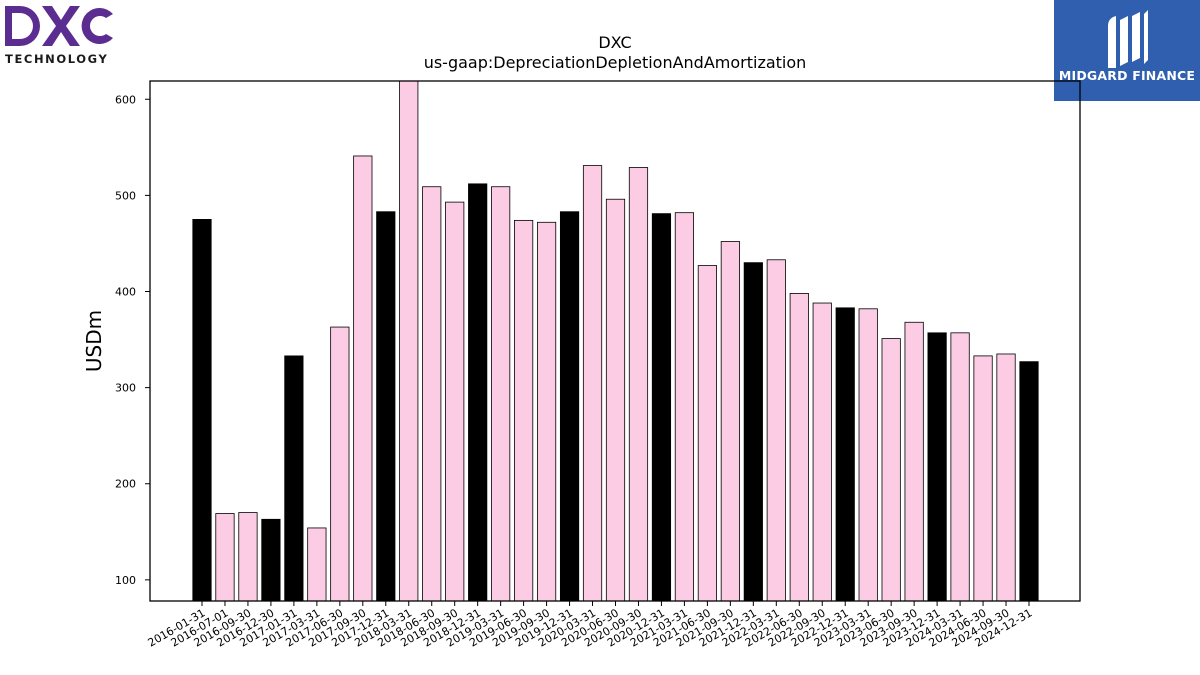  What do you see at coordinates (94, 341) in the screenshot?
I see `y-axis-label: USDm` at bounding box center [94, 341].